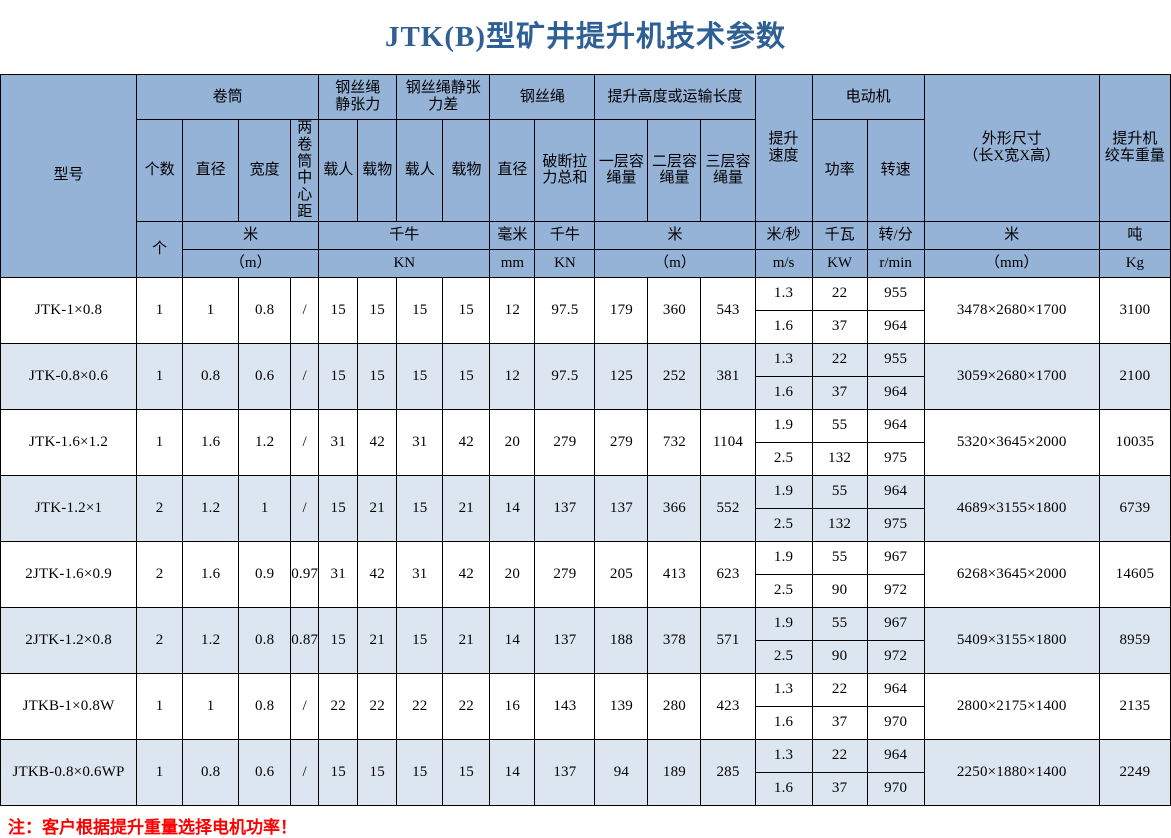  I want to click on unit-mps-en: m/s, so click(783, 263).